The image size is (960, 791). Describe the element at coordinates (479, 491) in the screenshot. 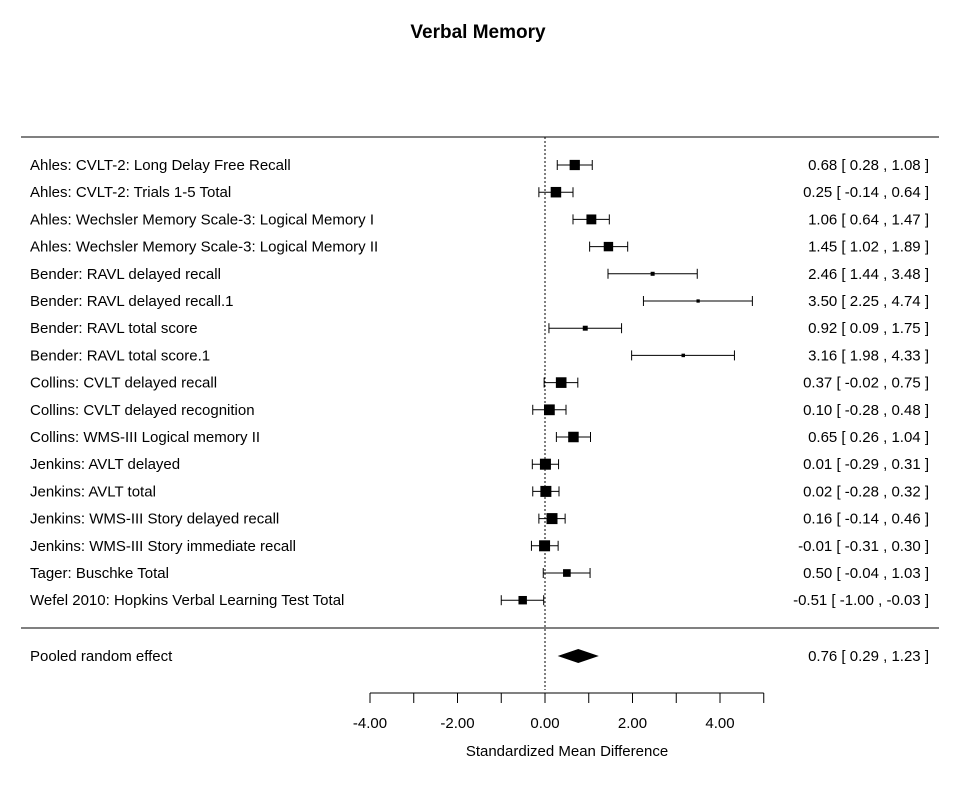

I see `study-row: Jenkins: AVLT total 0.02 [ -0.28 , 0.32 ]` at that location.